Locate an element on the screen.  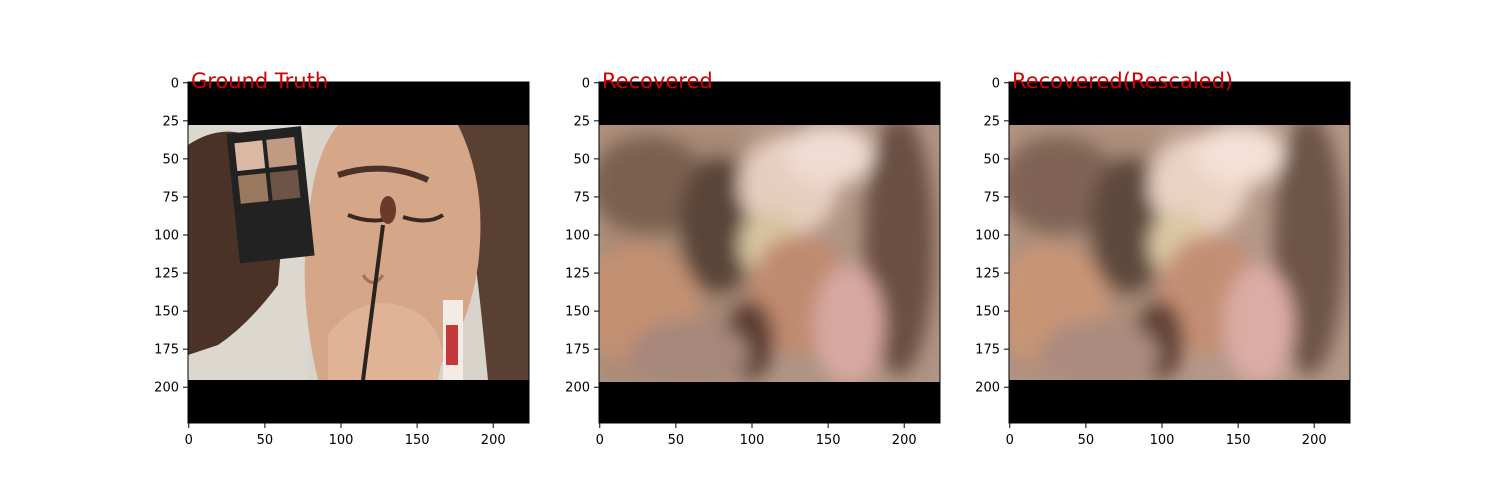
recovered-rescaled-image is located at coordinates (1179, 252).